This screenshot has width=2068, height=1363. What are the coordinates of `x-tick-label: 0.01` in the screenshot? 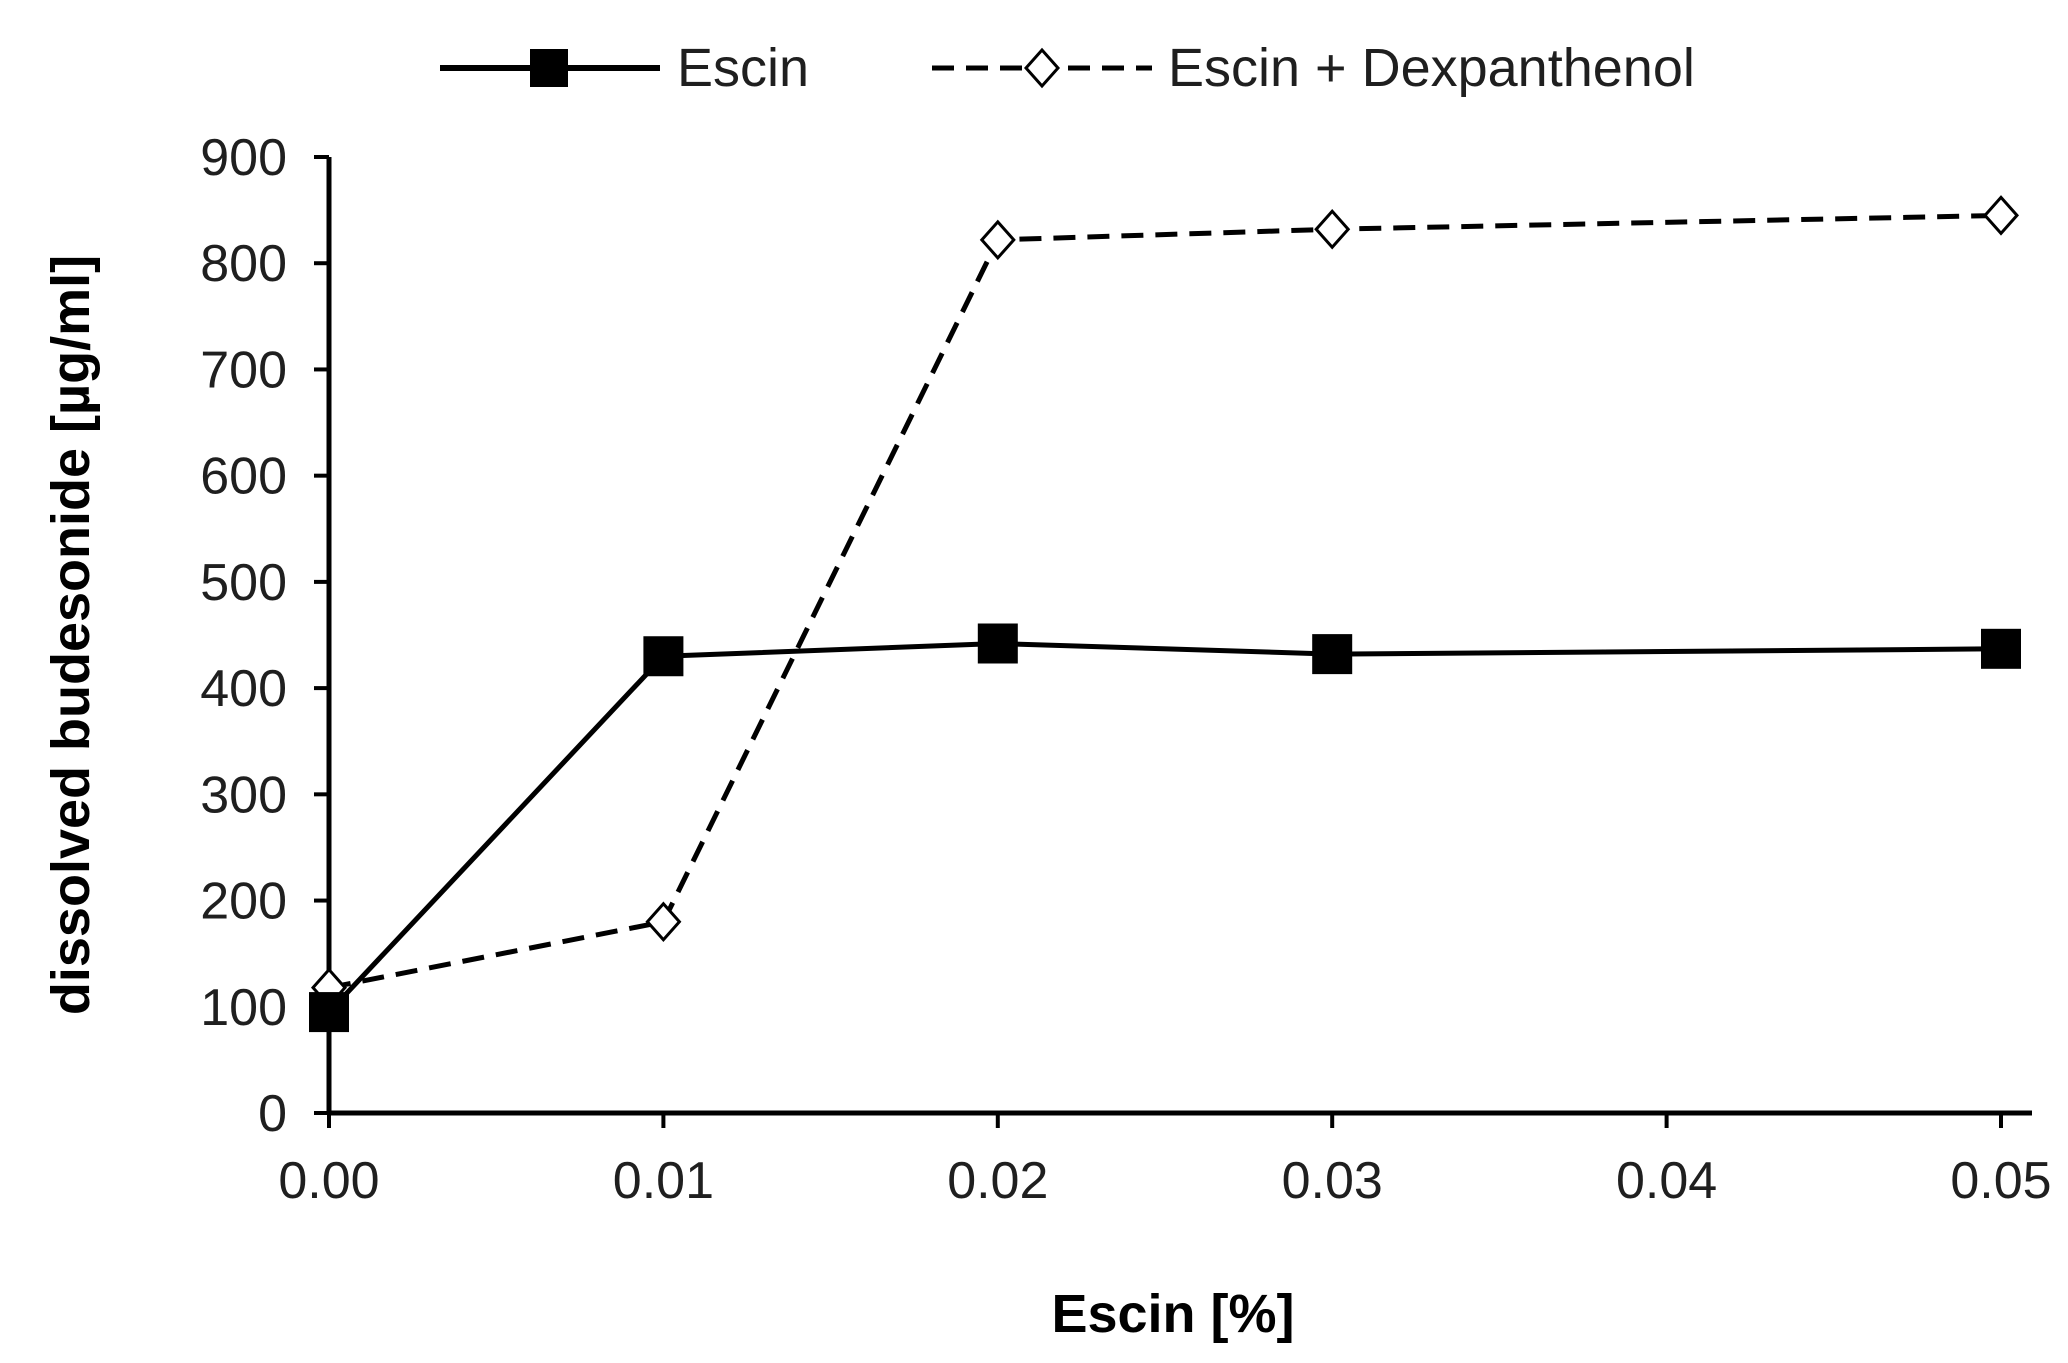 It's located at (663, 1181).